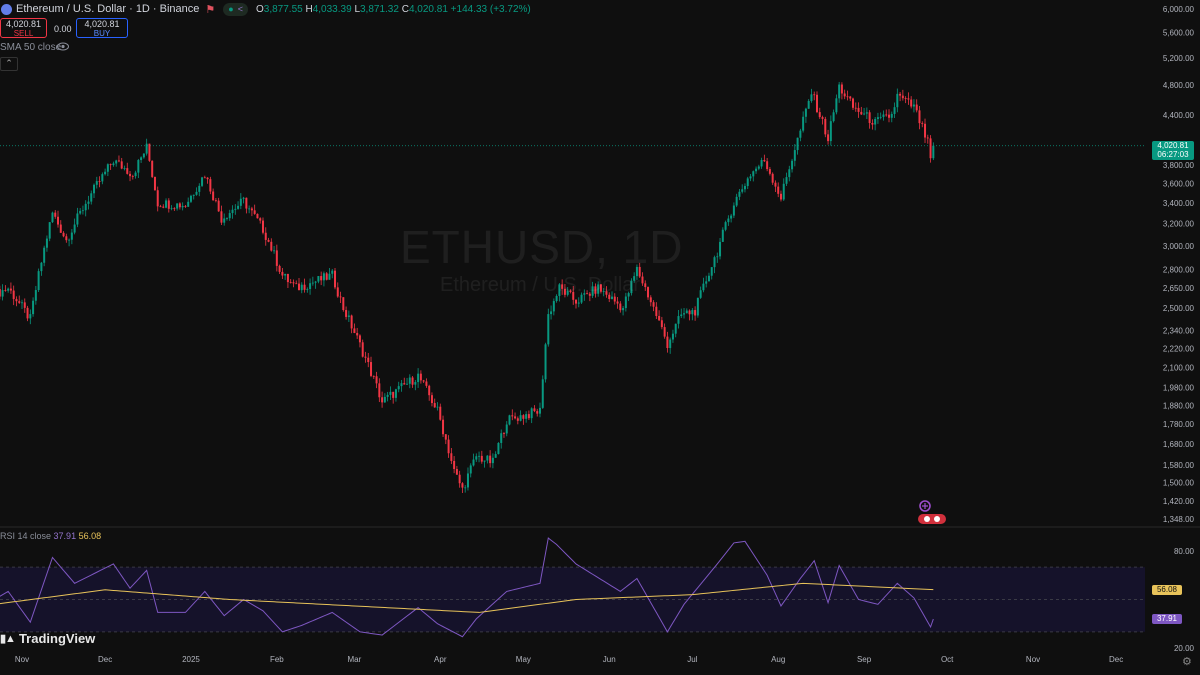 Image resolution: width=1200 pixels, height=675 pixels. What do you see at coordinates (1179, 519) in the screenshot?
I see `price-axis-label: 1,348.00` at bounding box center [1179, 519].